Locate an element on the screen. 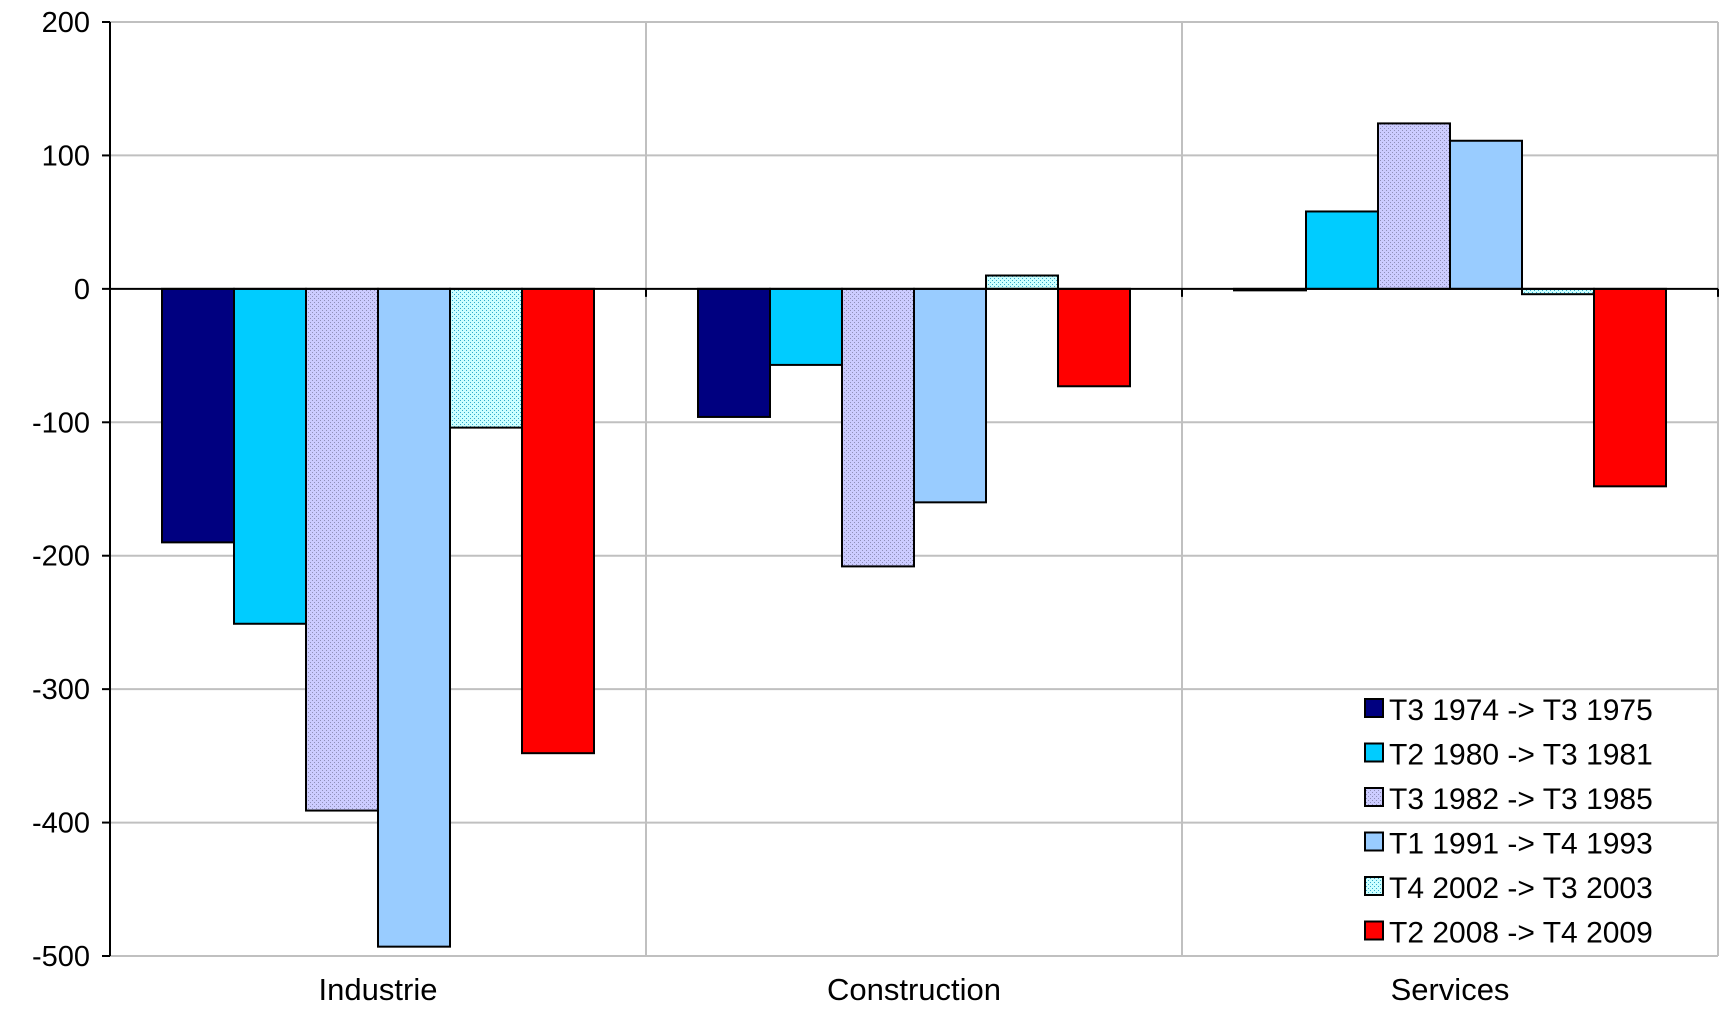 The width and height of the screenshot is (1722, 1010). legend-label: T3 1982 -> T3 1985 is located at coordinates (1521, 799).